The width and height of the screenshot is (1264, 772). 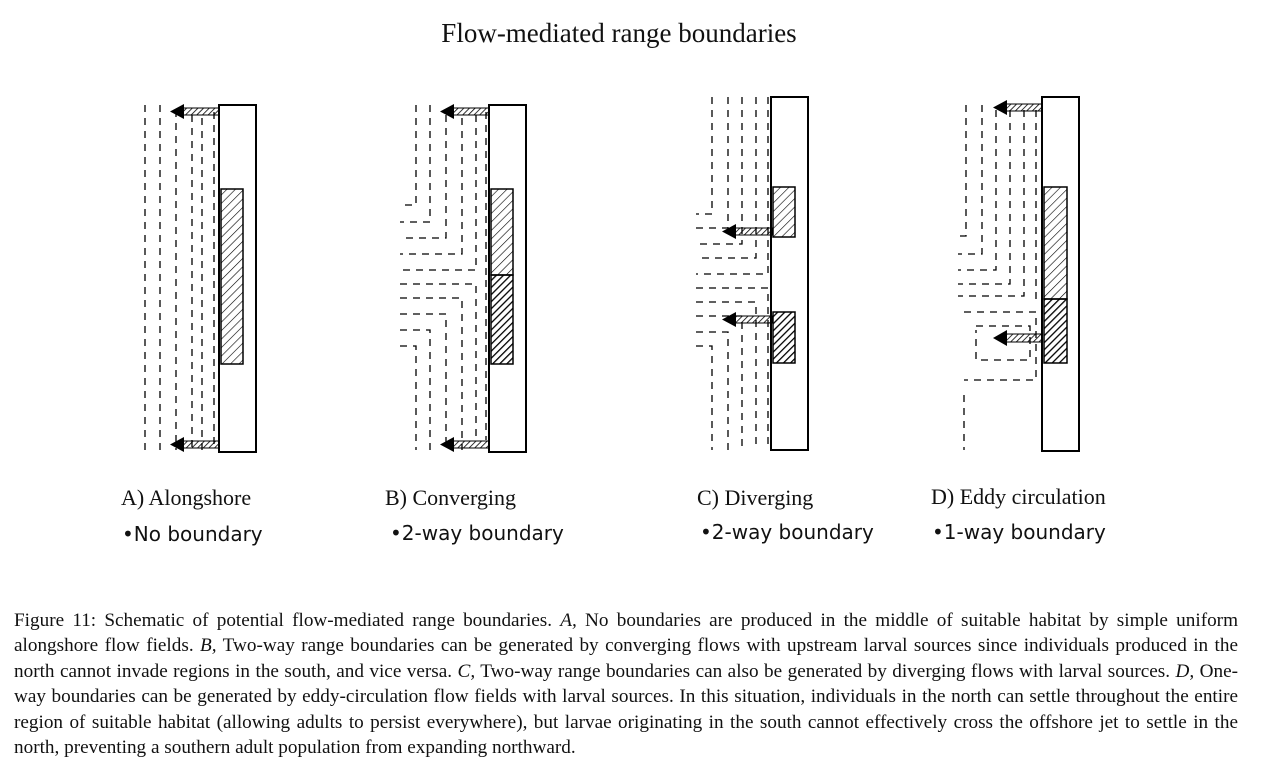 What do you see at coordinates (443, 277) in the screenshot?
I see `flow-lines-b` at bounding box center [443, 277].